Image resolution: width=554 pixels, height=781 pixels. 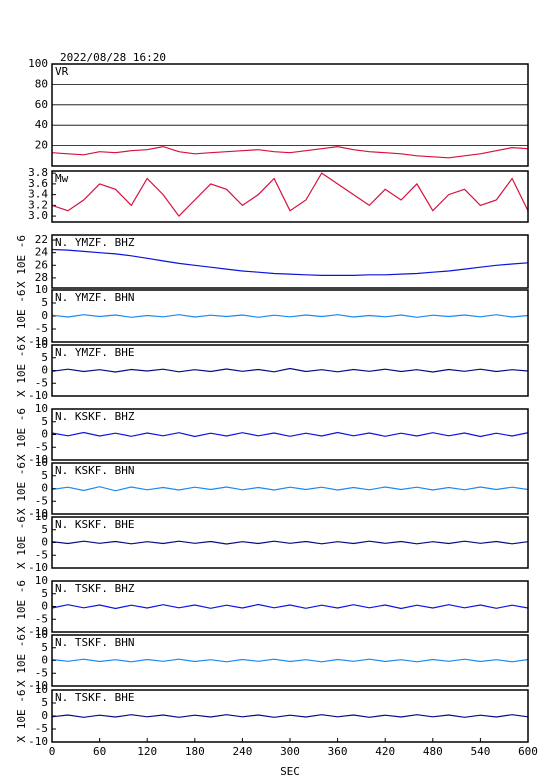 I want to click on x-tick-label: 240, so click(x=242, y=751).